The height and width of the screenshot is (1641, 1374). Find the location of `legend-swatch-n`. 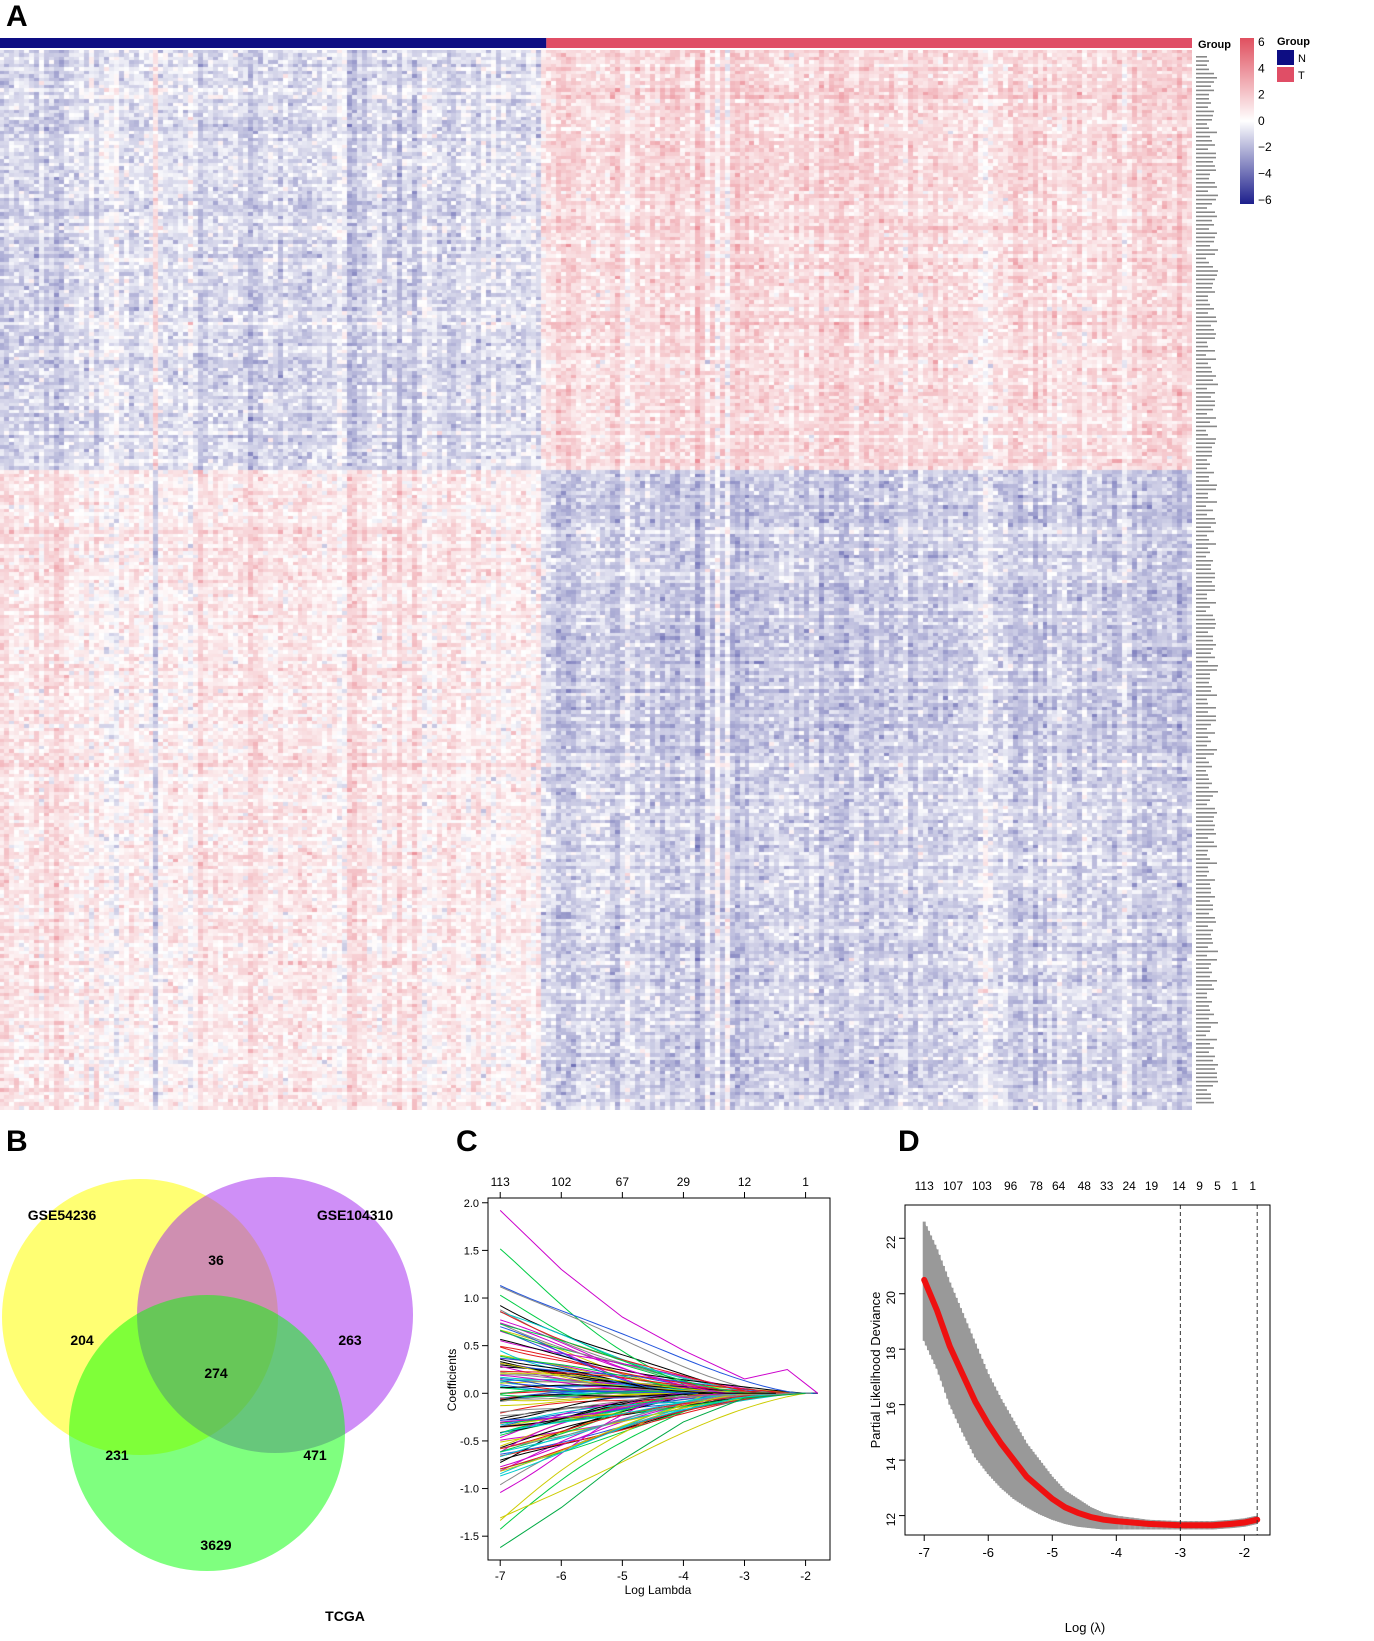

legend-swatch-n is located at coordinates (1285, 57).